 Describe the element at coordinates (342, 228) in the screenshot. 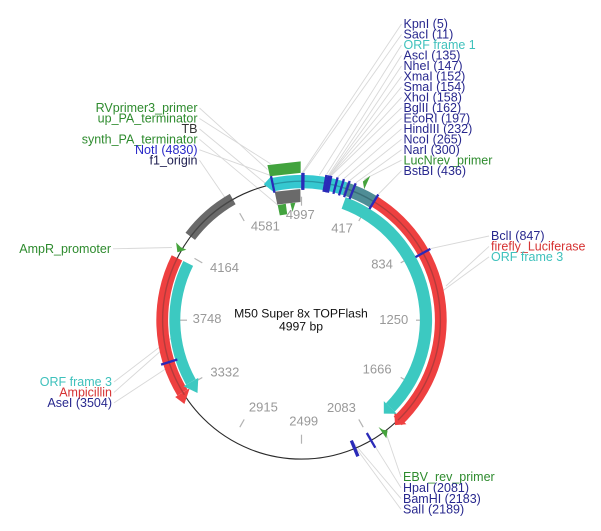

I see `svg-text: 417` at that location.